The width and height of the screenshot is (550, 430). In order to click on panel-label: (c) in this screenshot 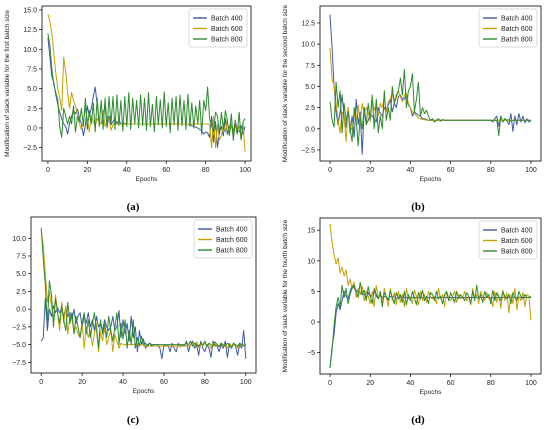, I will do `click(133, 420)`.